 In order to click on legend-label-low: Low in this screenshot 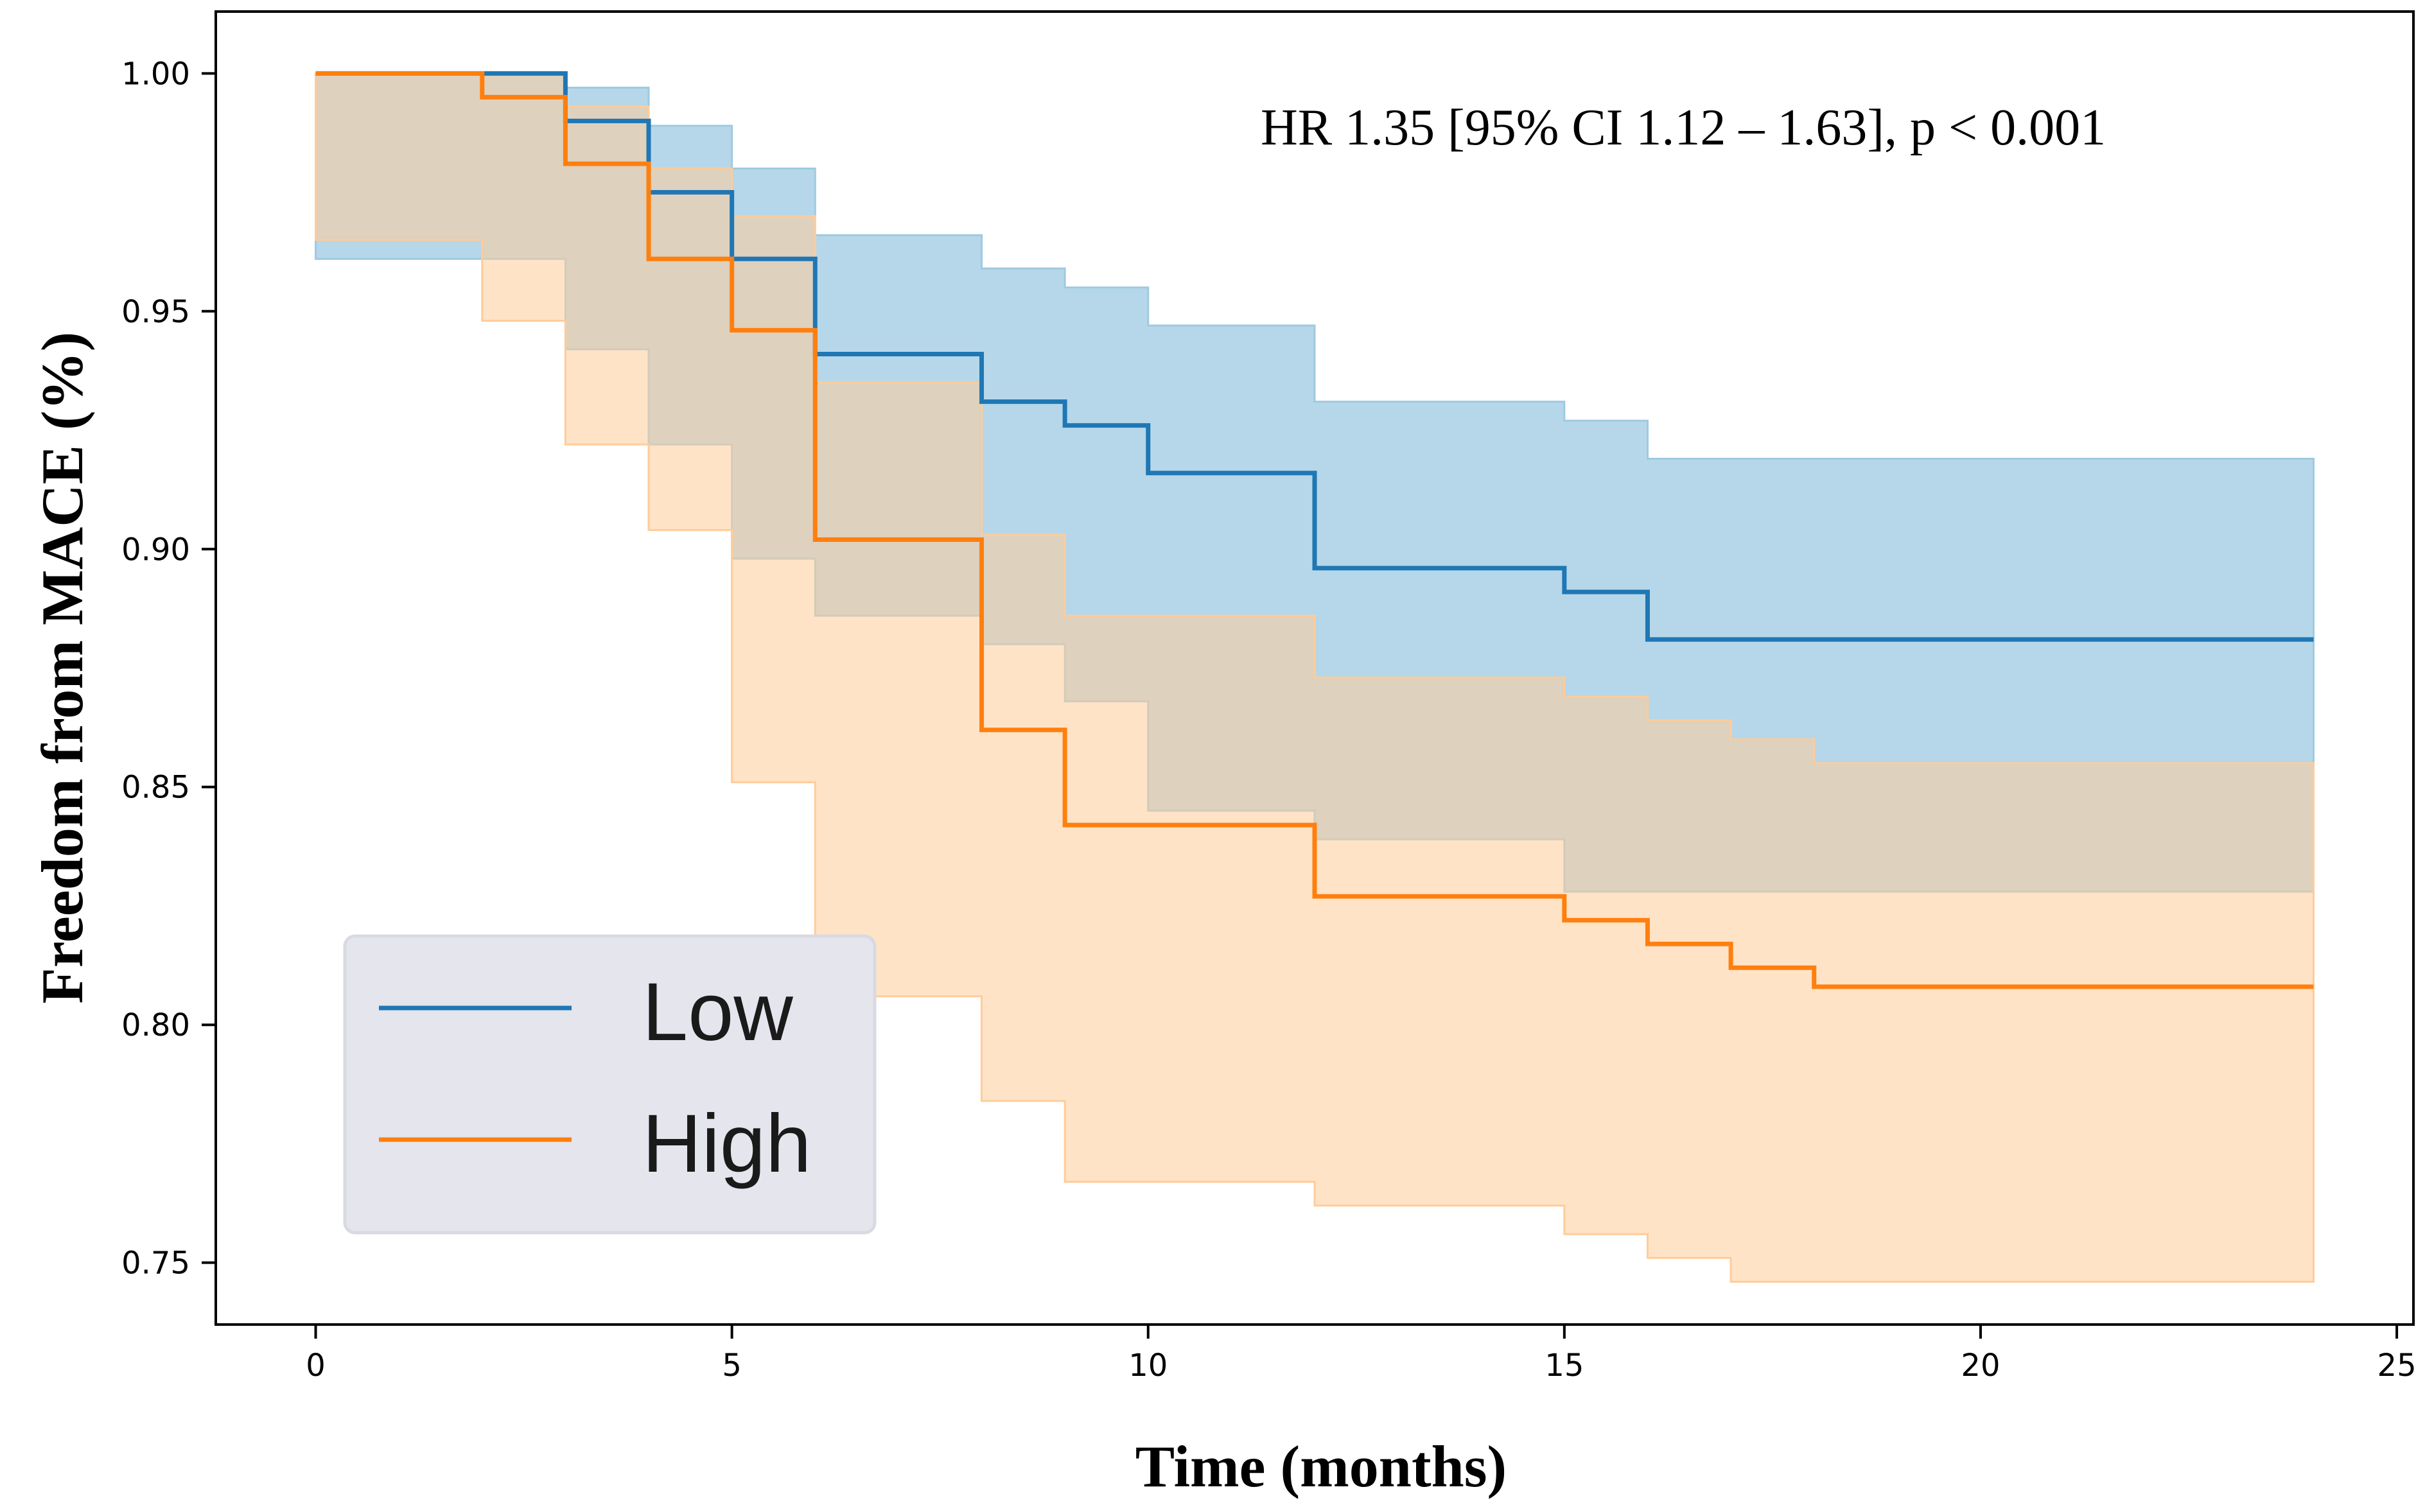, I will do `click(717, 1012)`.